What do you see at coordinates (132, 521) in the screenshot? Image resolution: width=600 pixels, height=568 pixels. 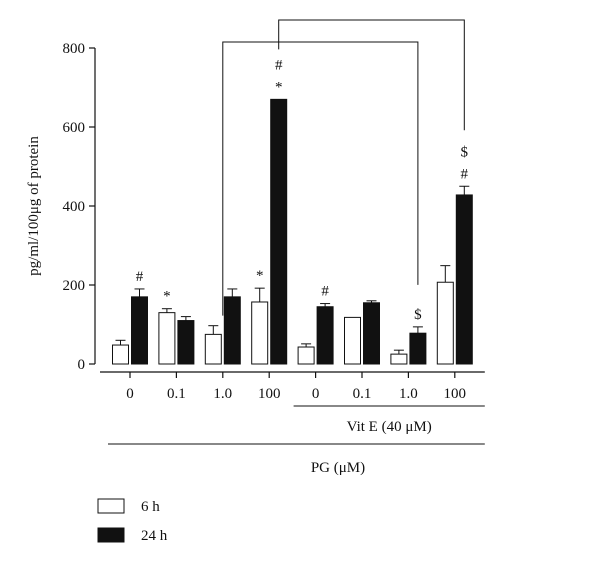 I see `legend: 6 h 24 h` at bounding box center [132, 521].